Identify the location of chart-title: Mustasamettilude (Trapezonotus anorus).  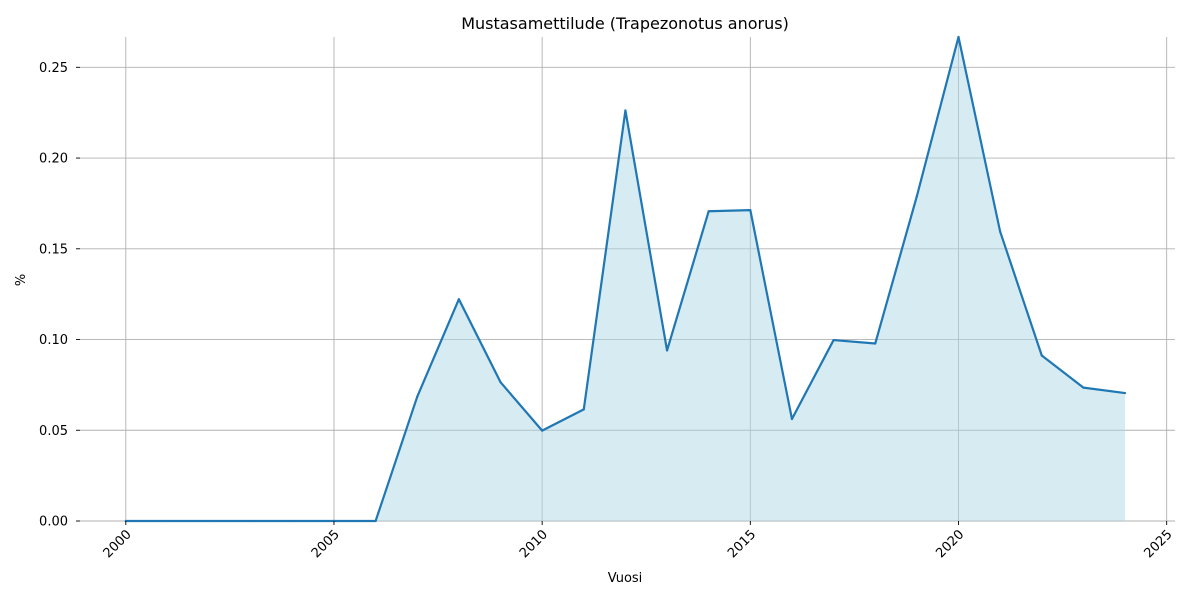
(625, 23).